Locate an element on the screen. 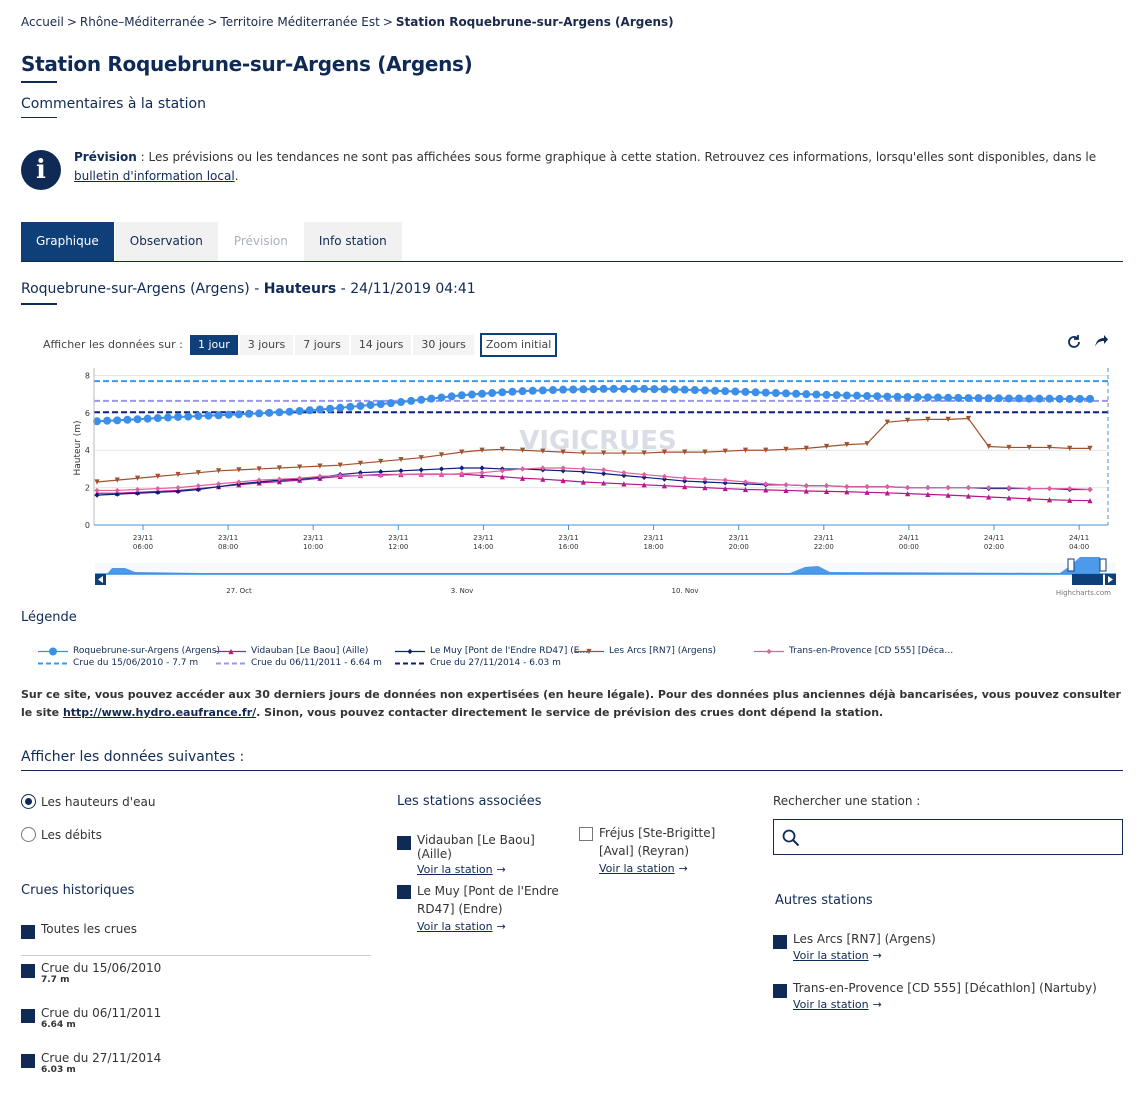 The image size is (1144, 1098). bulletin-link: bulletin d'information local is located at coordinates (154, 176).